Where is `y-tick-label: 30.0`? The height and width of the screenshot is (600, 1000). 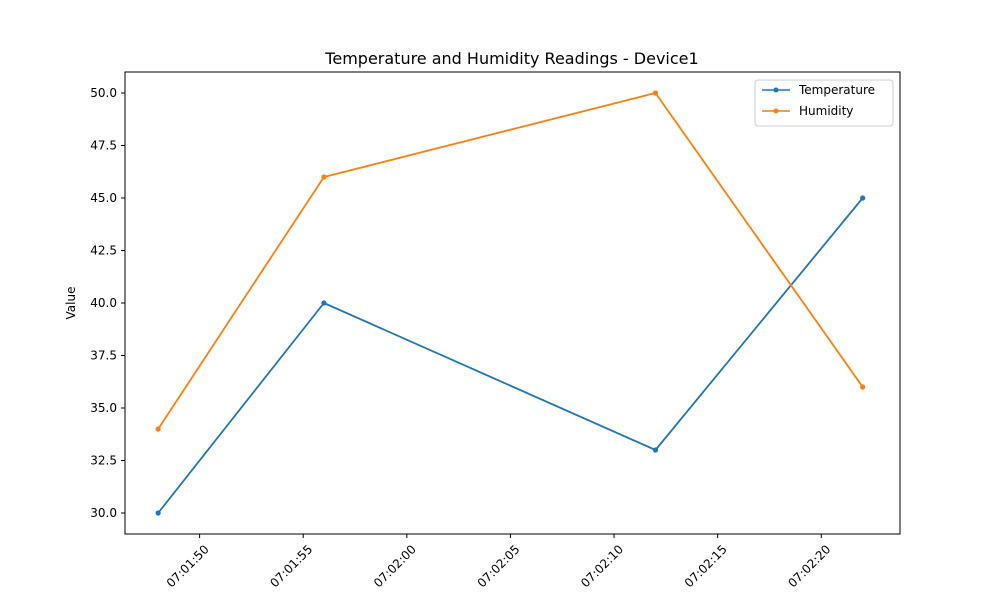 y-tick-label: 30.0 is located at coordinates (103, 513).